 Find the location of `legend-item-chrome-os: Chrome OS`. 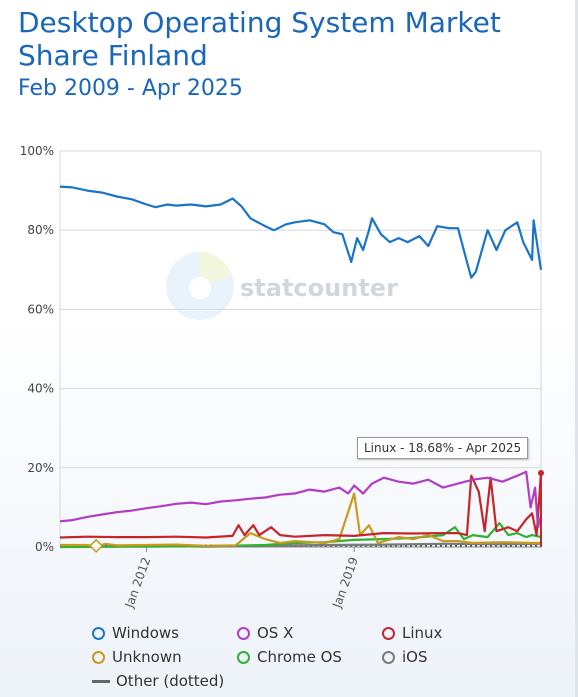

legend-item-chrome-os: Chrome OS is located at coordinates (289, 657).